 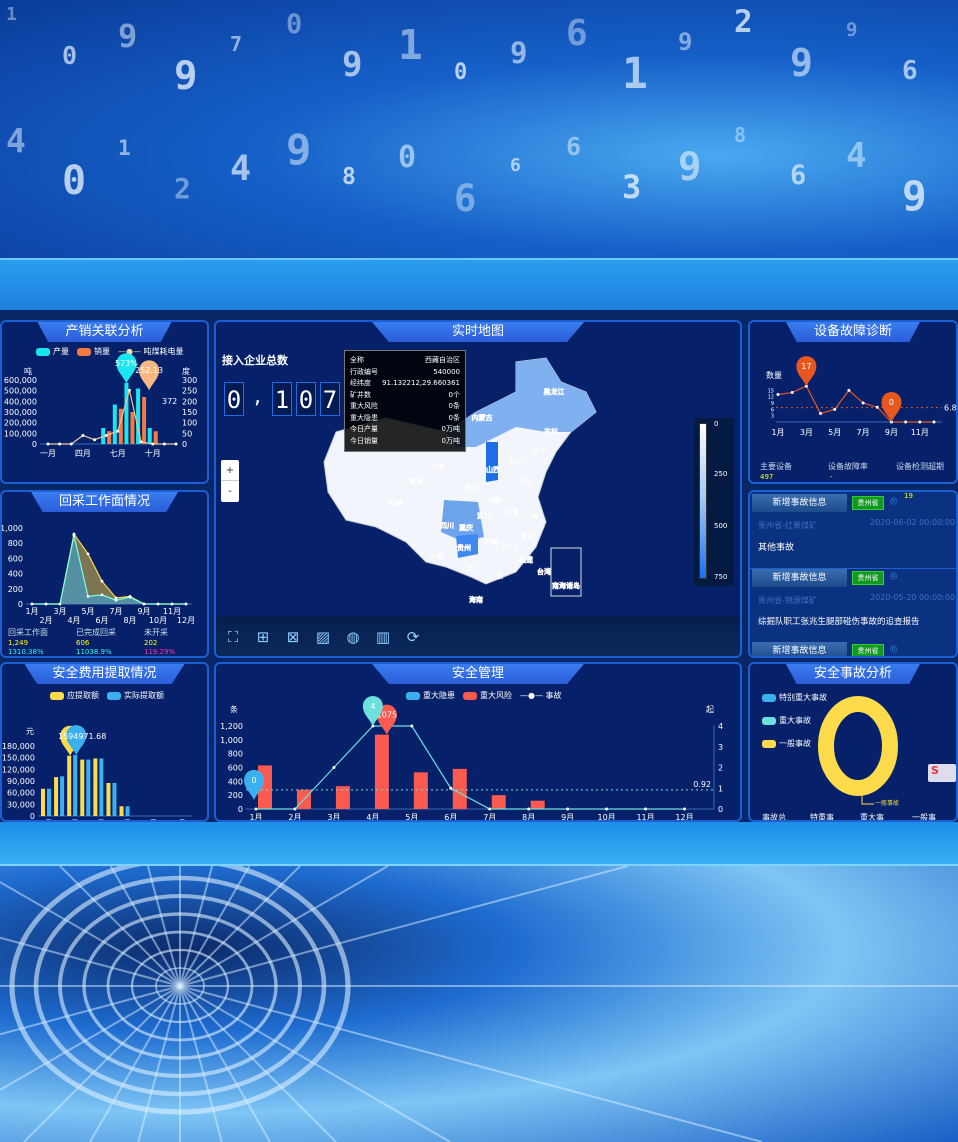 What do you see at coordinates (364, 429) in the screenshot?
I see `tooltip-key: 今日产量` at bounding box center [364, 429].